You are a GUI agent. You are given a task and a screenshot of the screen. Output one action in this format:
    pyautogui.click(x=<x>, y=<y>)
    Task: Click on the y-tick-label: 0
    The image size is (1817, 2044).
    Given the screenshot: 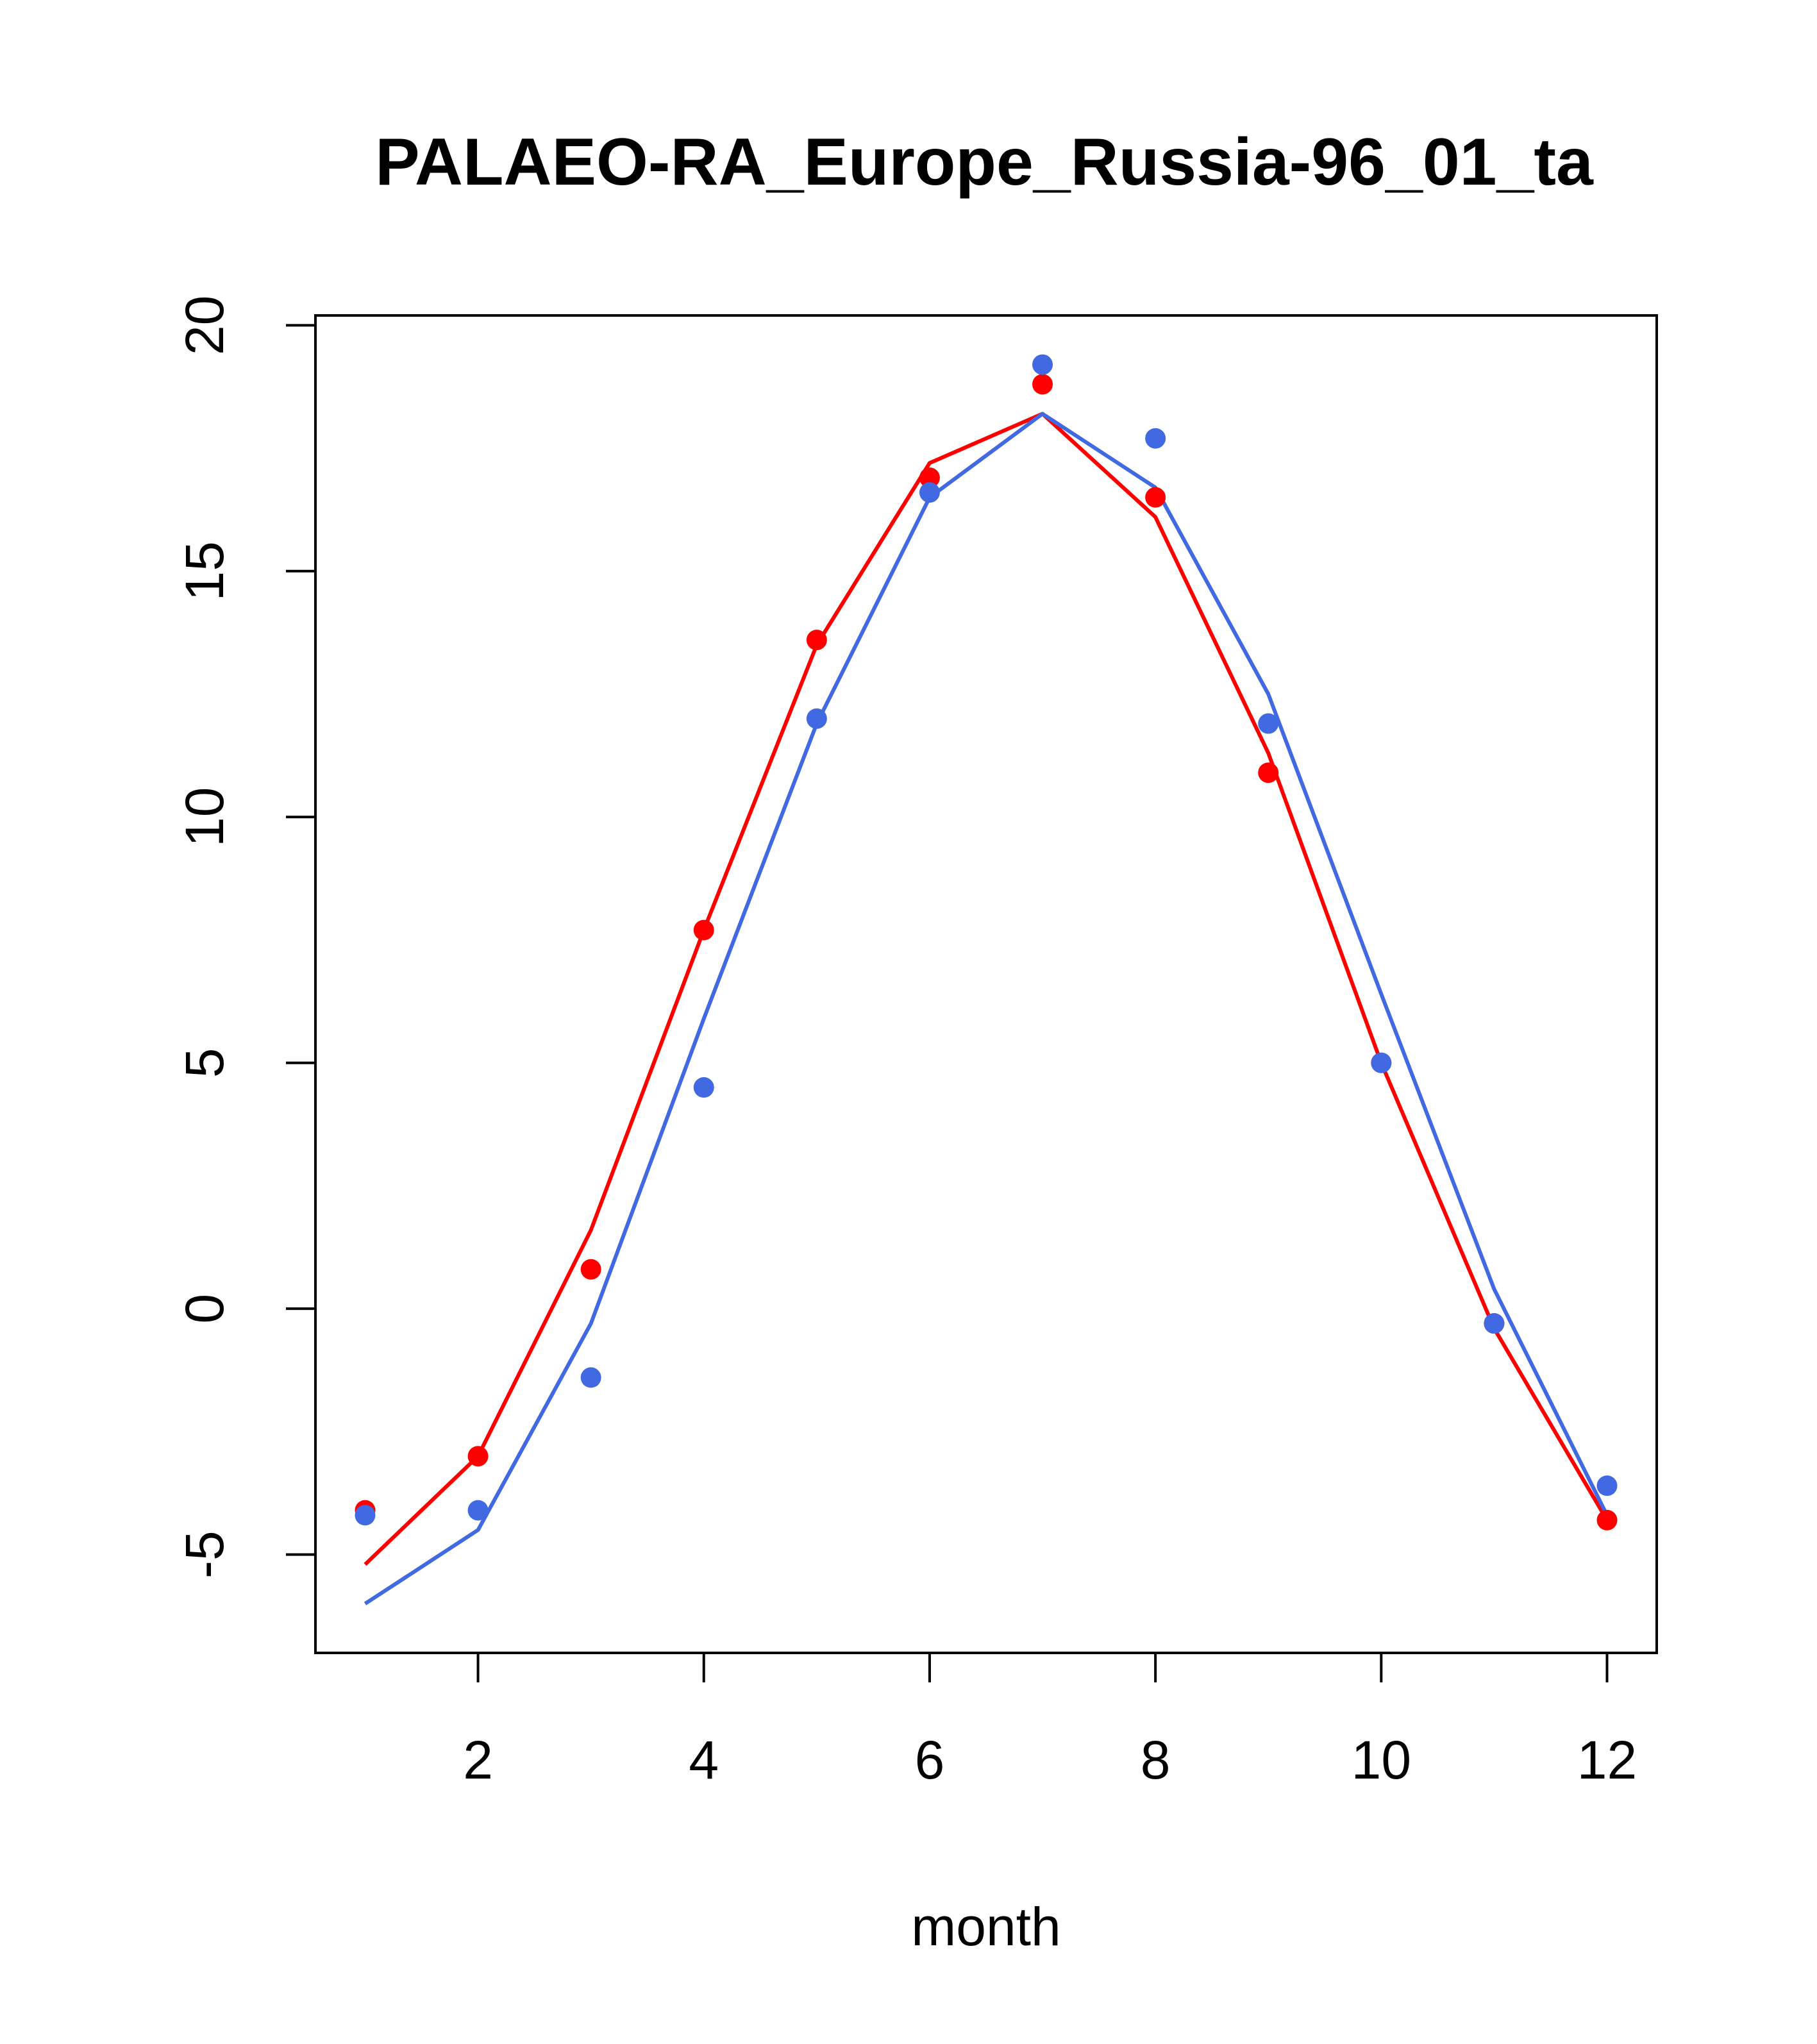 What is the action you would take?
    pyautogui.click(x=204, y=1309)
    